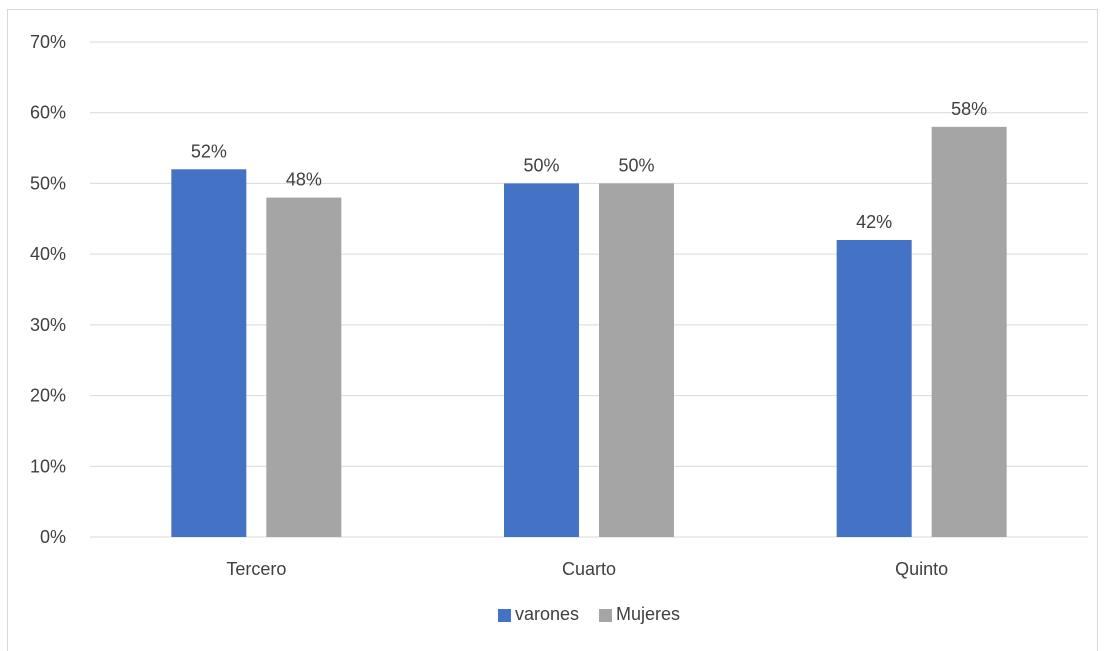  What do you see at coordinates (969, 109) in the screenshot?
I see `data-label: 58%` at bounding box center [969, 109].